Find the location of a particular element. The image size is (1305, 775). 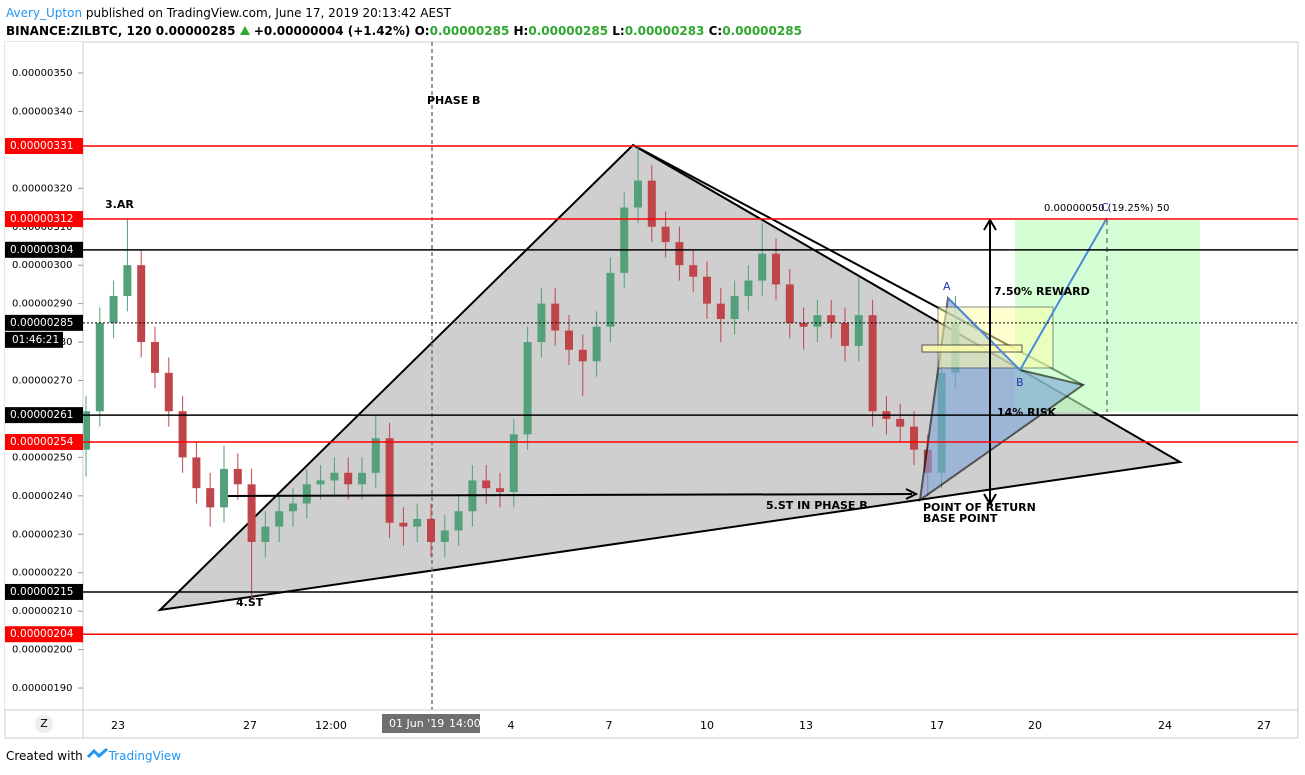

y-tick-label: 0.00000290 is located at coordinates (42, 304).